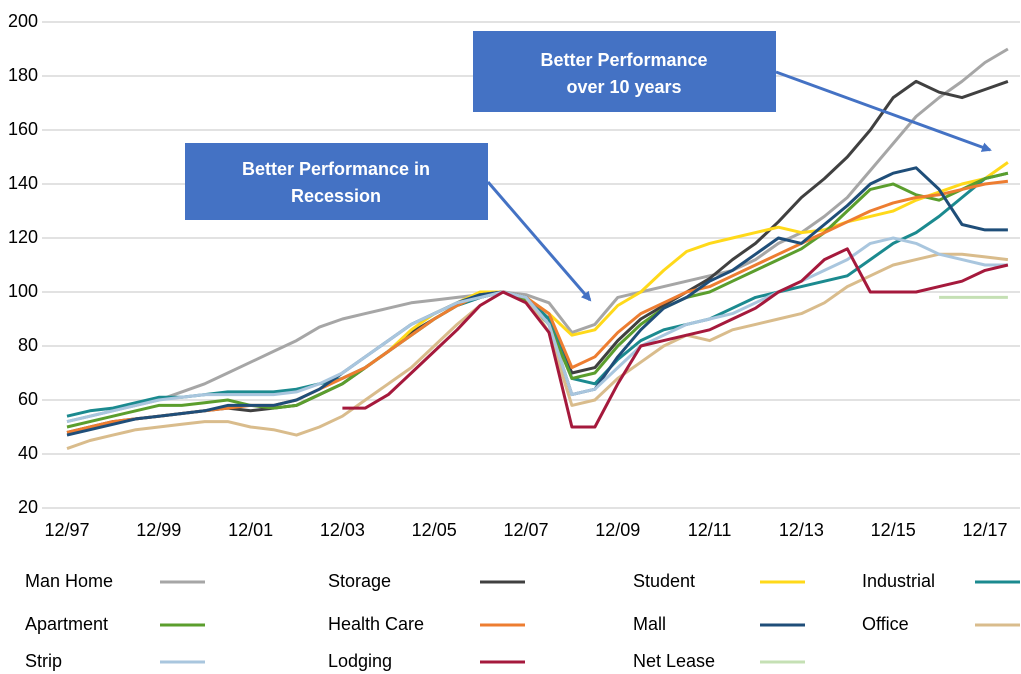 This screenshot has width=1021, height=674. I want to click on y-tick-label: 60, so click(28, 399).